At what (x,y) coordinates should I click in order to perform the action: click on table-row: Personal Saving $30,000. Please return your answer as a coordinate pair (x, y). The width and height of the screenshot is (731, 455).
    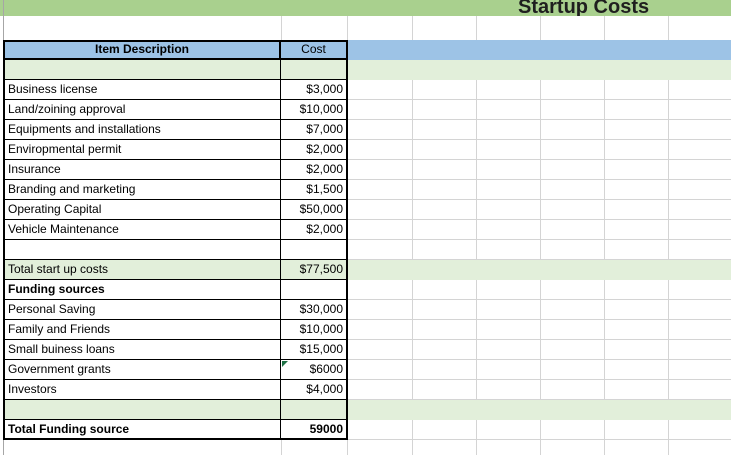
    Looking at the image, I should click on (365, 310).